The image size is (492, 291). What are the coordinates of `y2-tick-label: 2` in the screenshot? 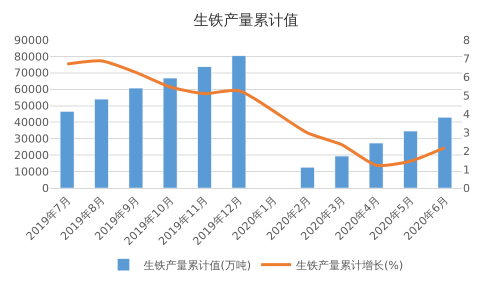 It's located at (466, 151).